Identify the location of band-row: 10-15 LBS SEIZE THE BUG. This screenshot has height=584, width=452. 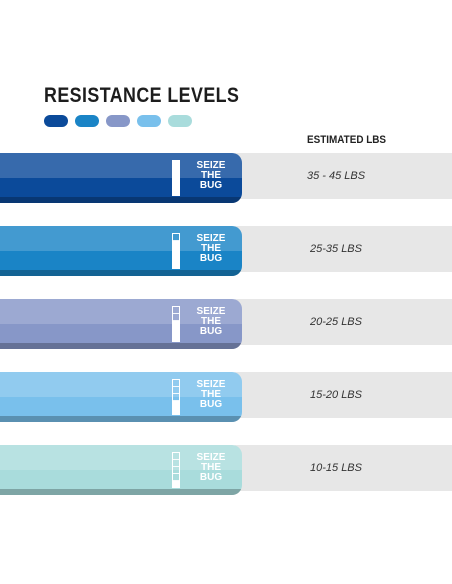
(226, 472).